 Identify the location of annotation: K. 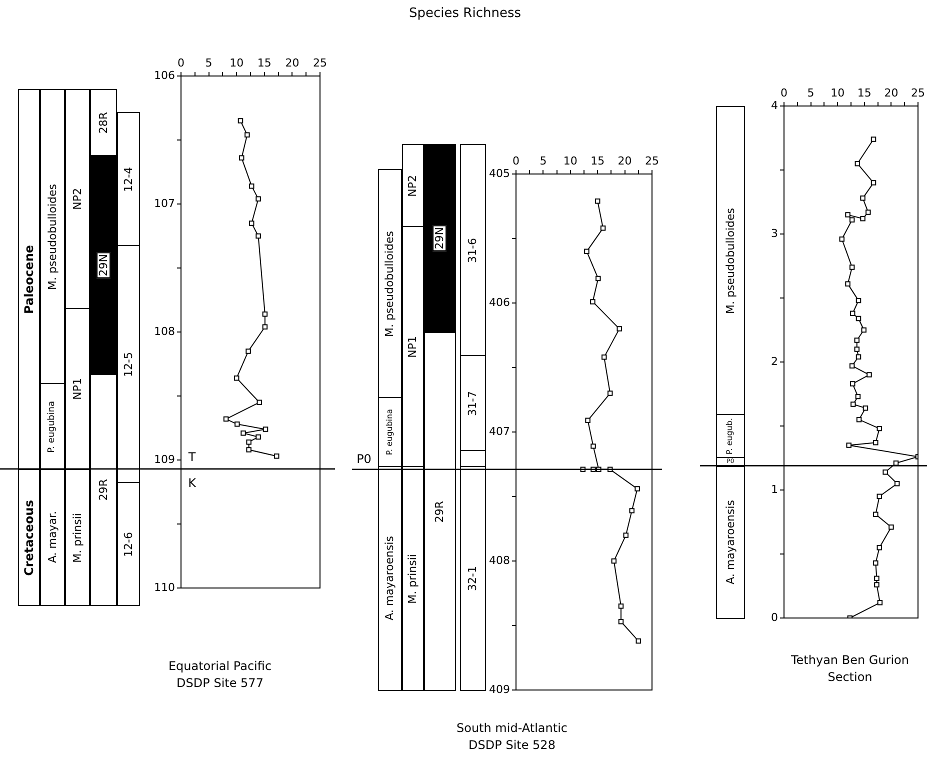
(192, 483).